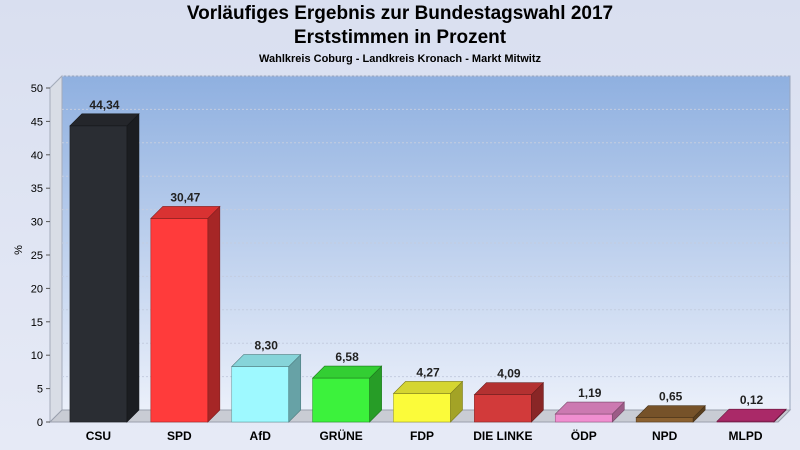  I want to click on plot-side-wall, so click(56, 249).